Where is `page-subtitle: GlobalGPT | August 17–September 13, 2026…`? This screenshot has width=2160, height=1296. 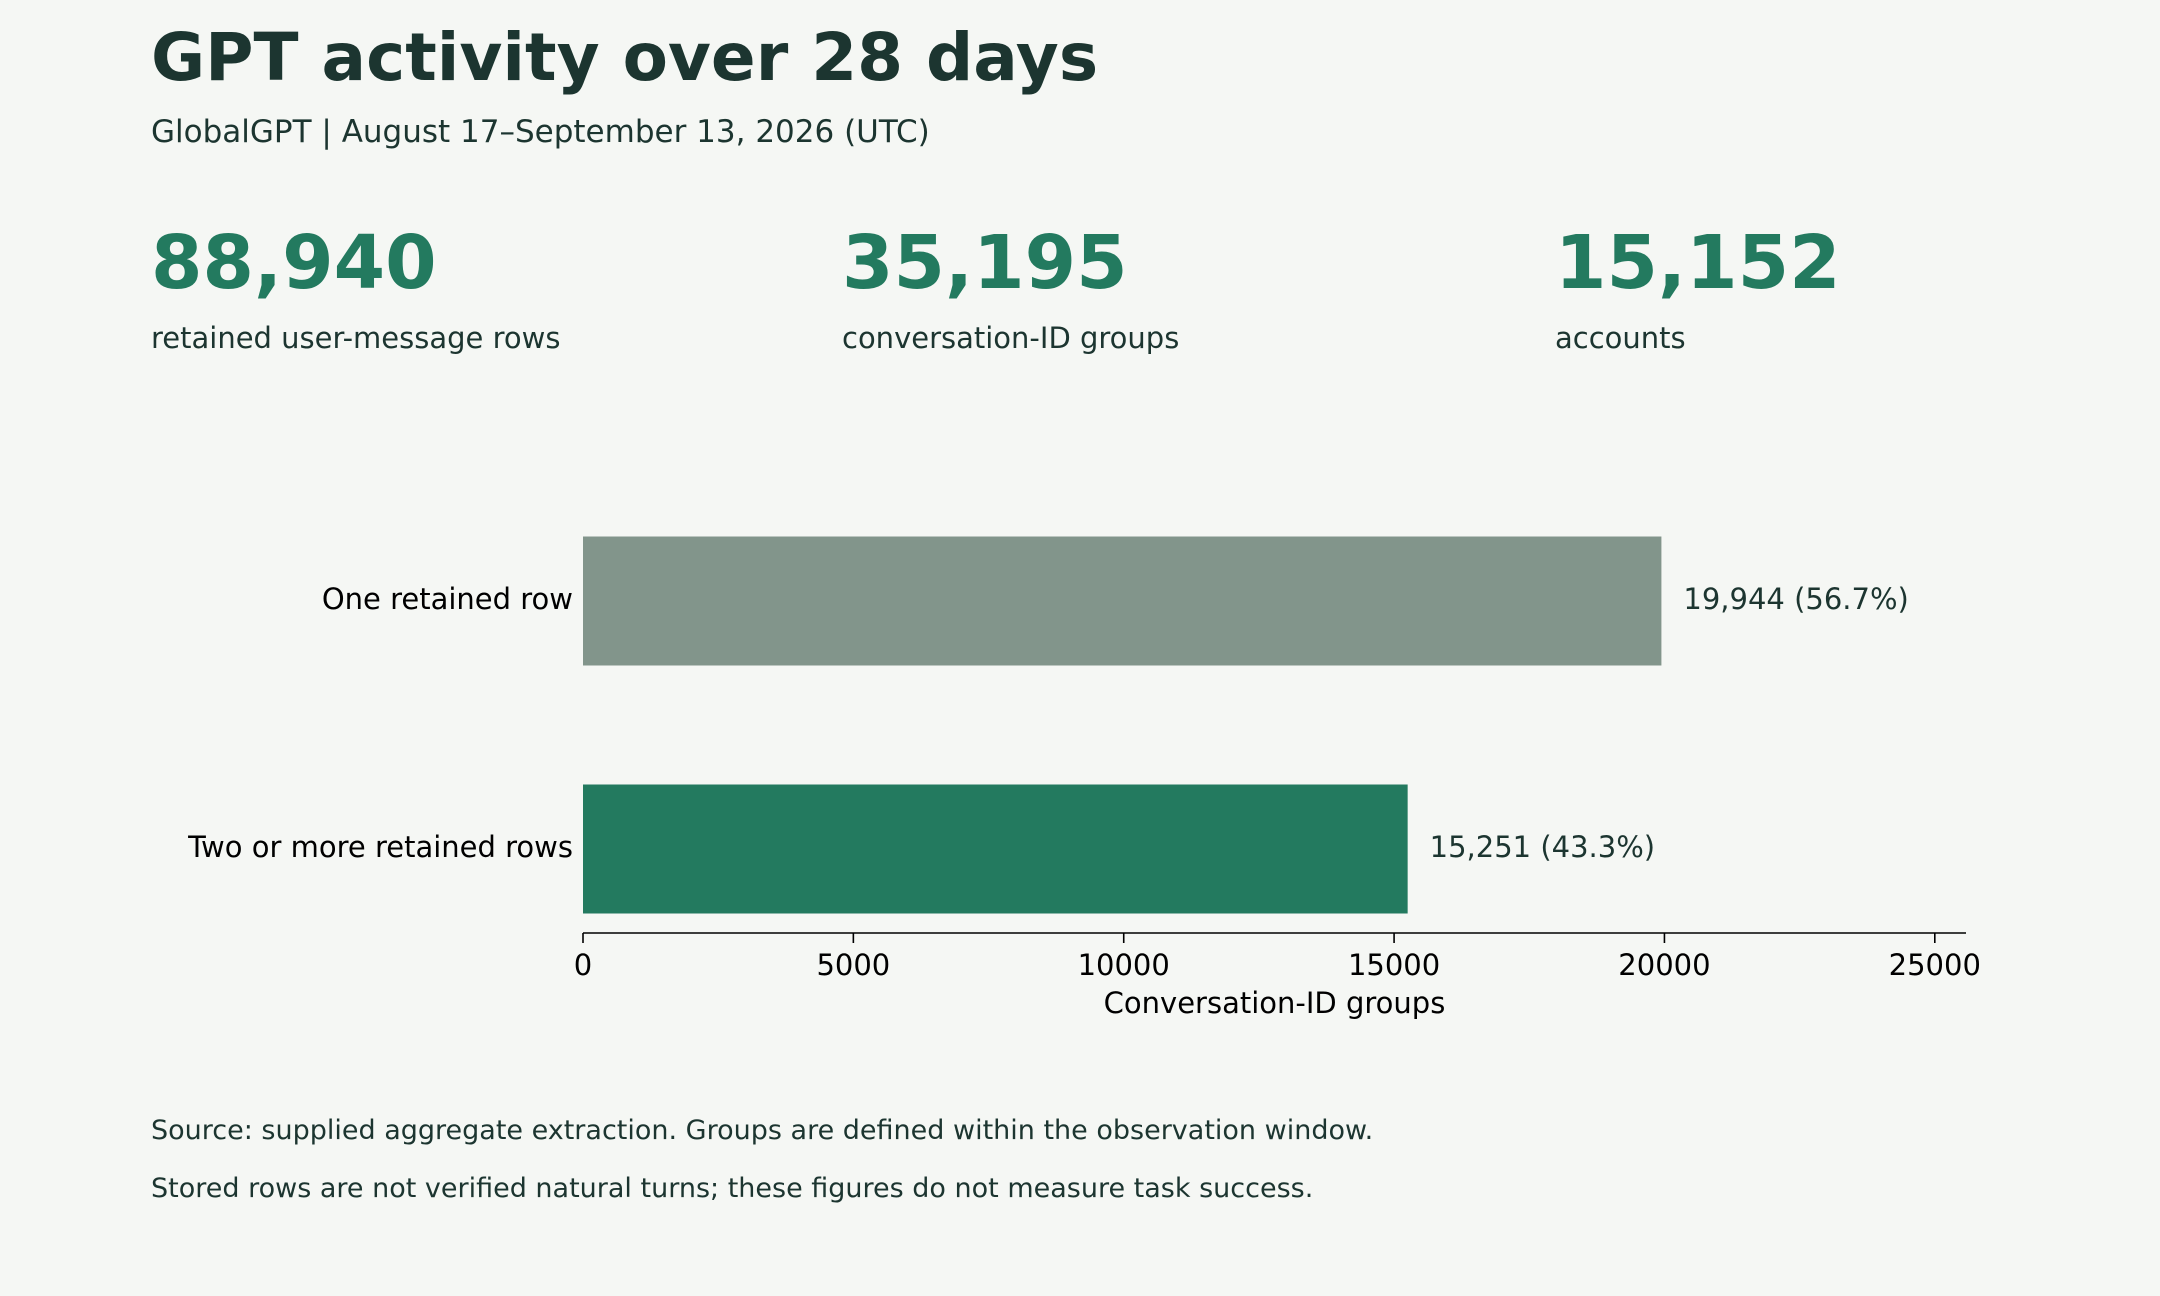
page-subtitle: GlobalGPT | August 17–September 13, 2026… is located at coordinates (540, 132).